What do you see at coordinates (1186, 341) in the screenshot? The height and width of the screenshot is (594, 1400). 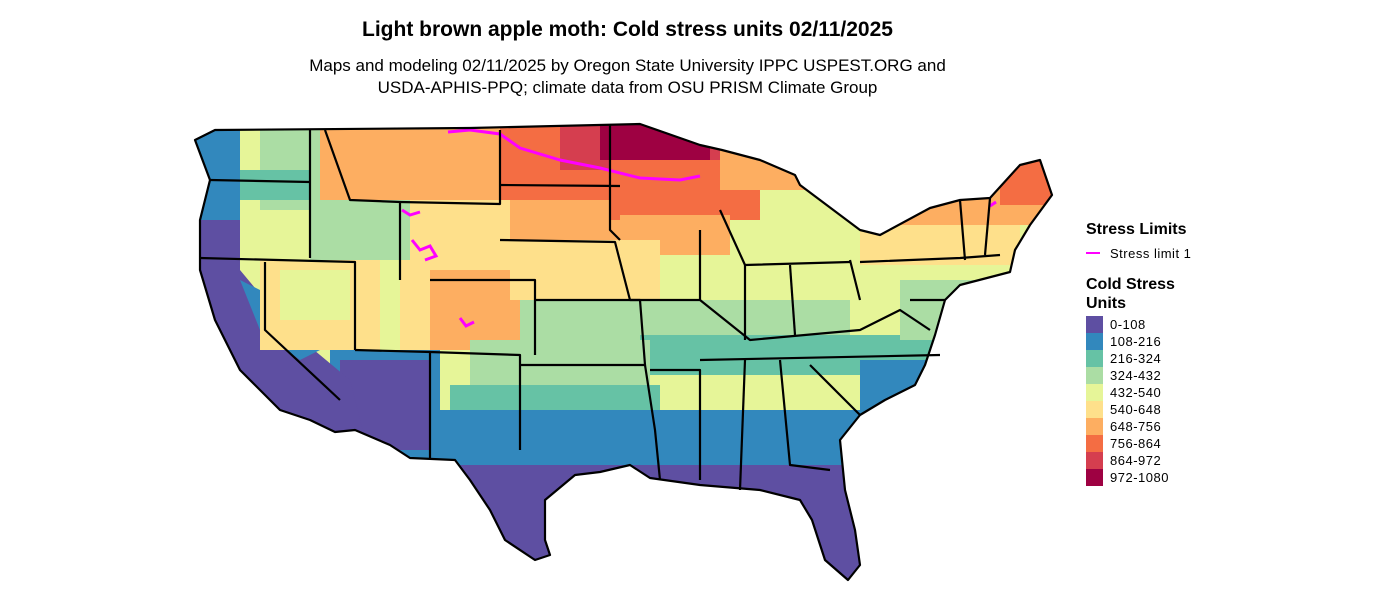 I see `cold-stress-legend-item: 108-216` at bounding box center [1186, 341].